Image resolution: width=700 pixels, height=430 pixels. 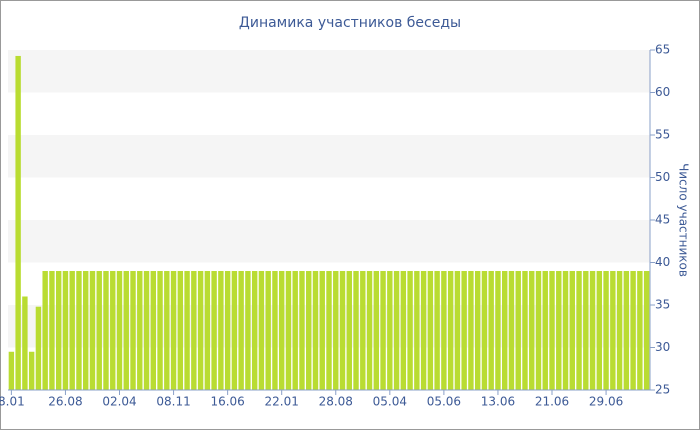 I want to click on y-tick-label: 40, so click(x=662, y=262).